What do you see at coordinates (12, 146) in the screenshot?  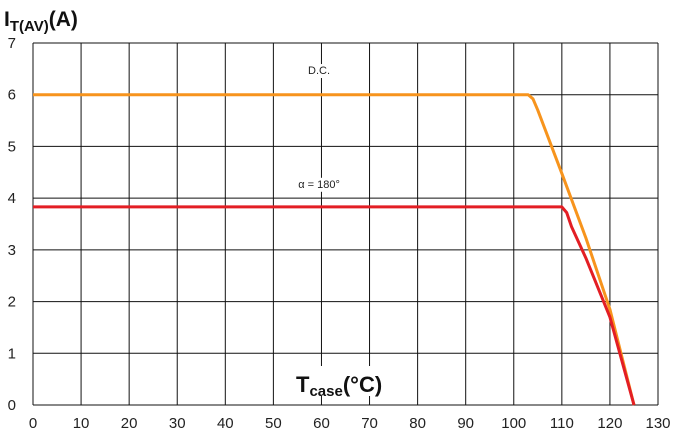 I see `y-tick-label: 5` at bounding box center [12, 146].